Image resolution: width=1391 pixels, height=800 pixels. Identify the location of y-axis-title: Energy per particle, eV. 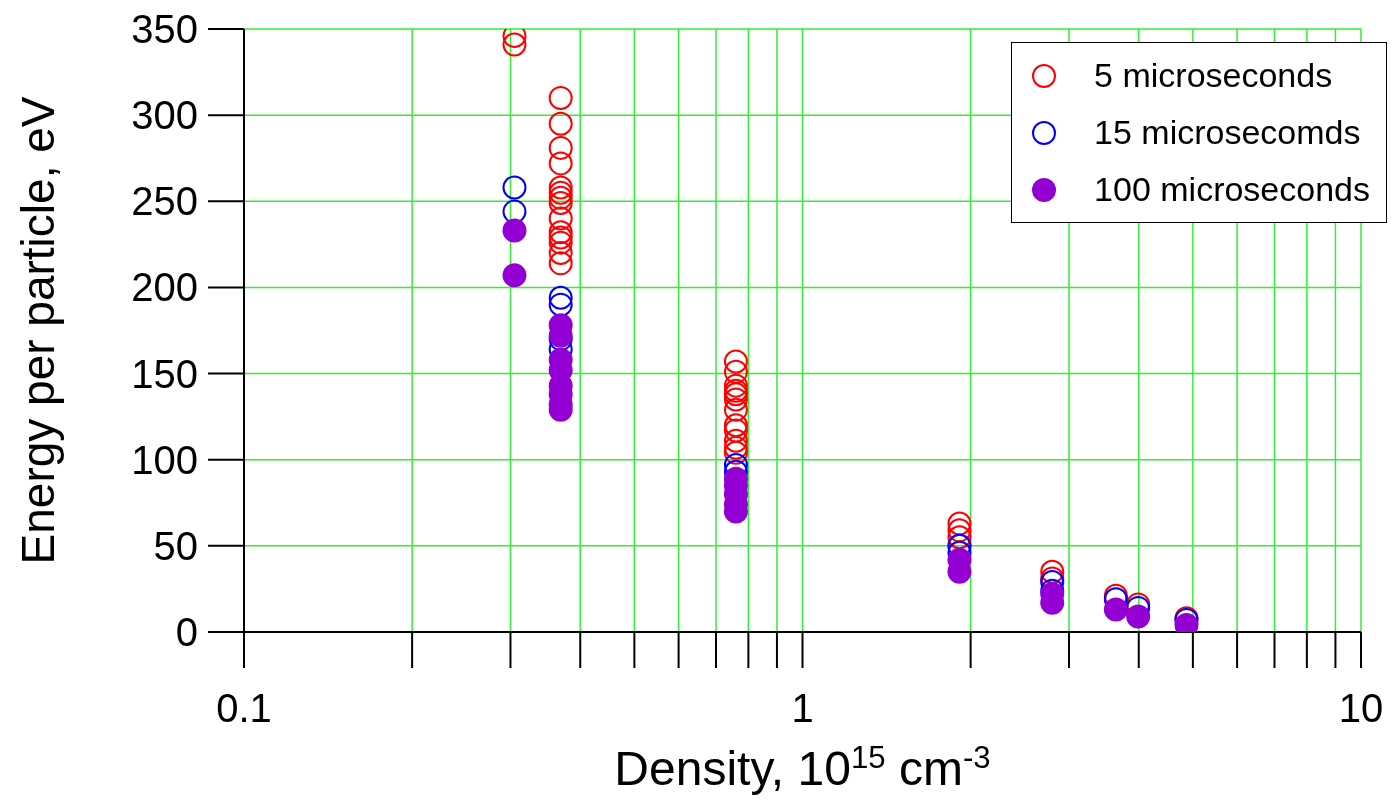
(38, 330).